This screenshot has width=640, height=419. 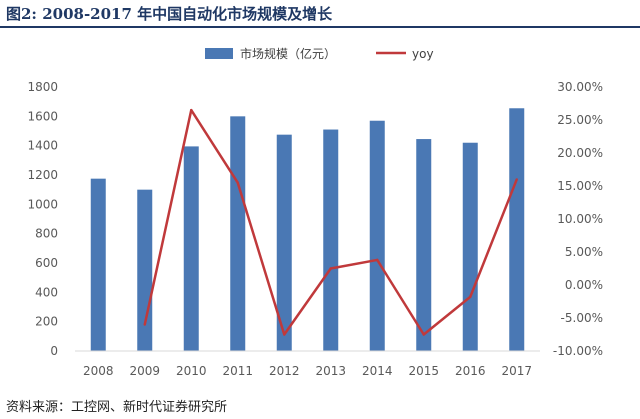 What do you see at coordinates (144, 371) in the screenshot?
I see `x-tick-label: 2009` at bounding box center [144, 371].